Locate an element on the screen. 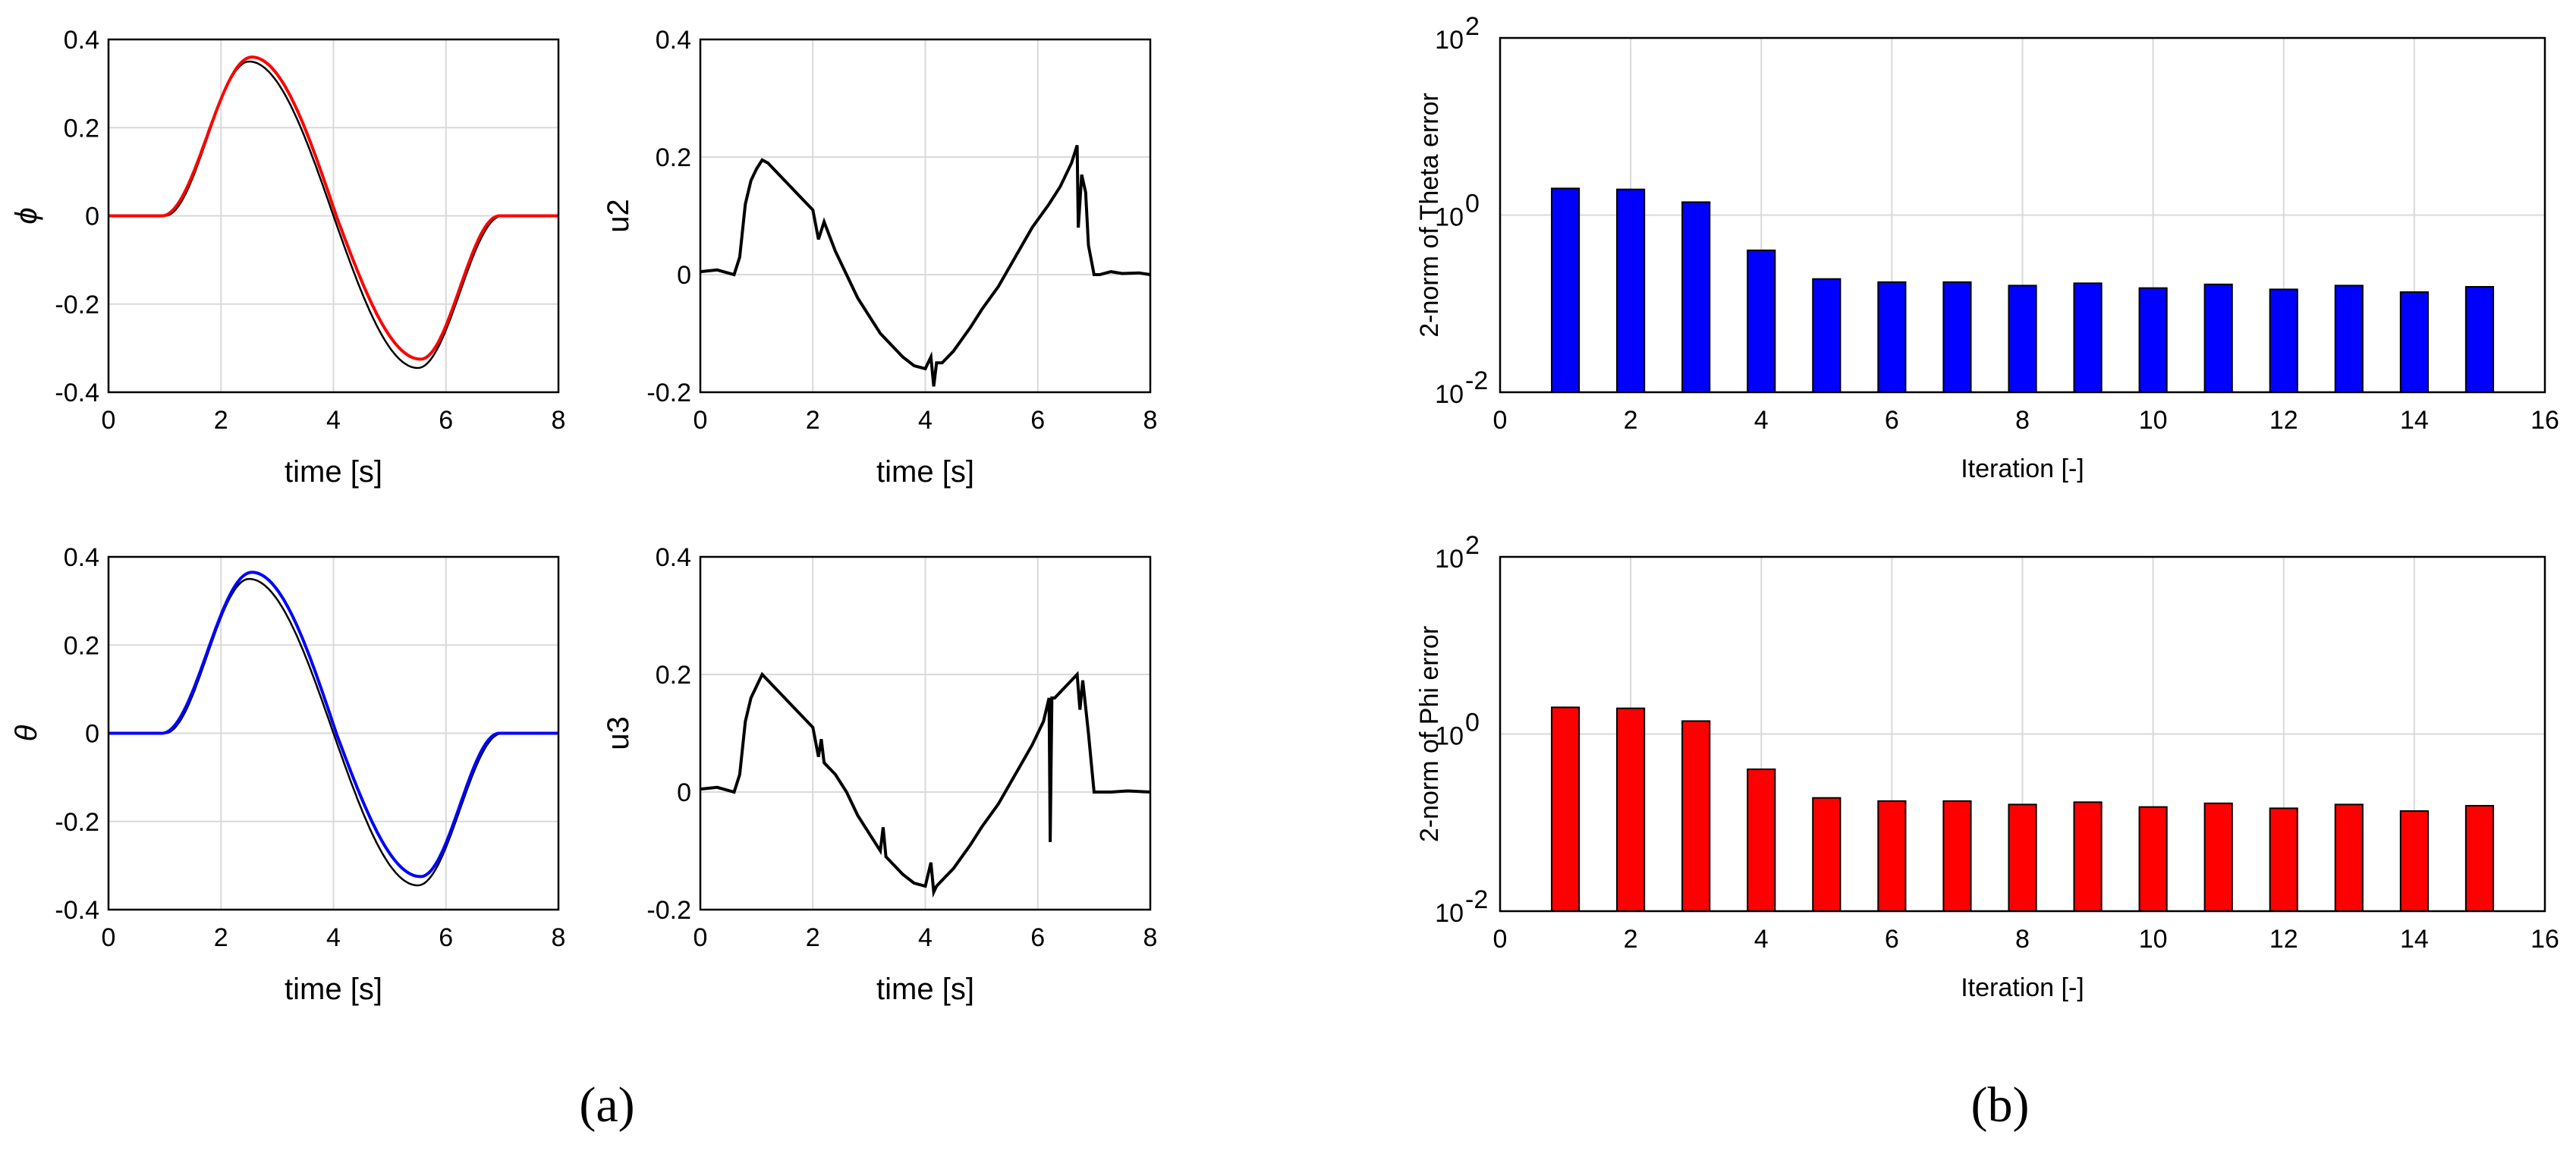 The width and height of the screenshot is (2576, 1160). phi_error-ylabel: 2-norm of Phi error is located at coordinates (1429, 734).